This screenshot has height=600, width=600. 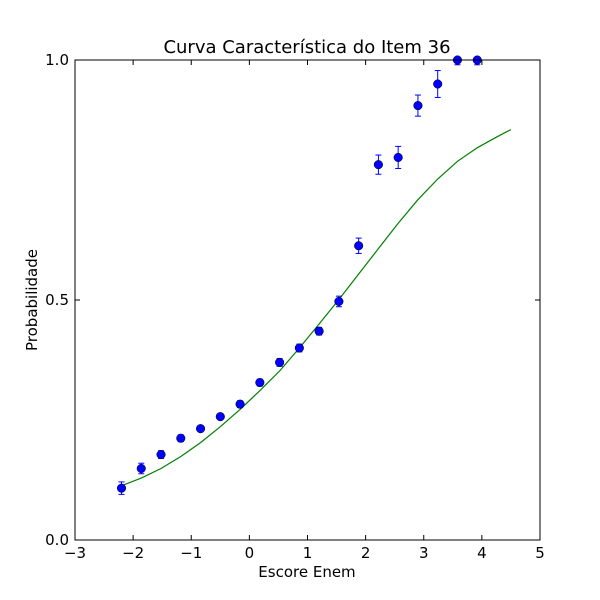 I want to click on x-tick-label: 4, so click(x=482, y=553).